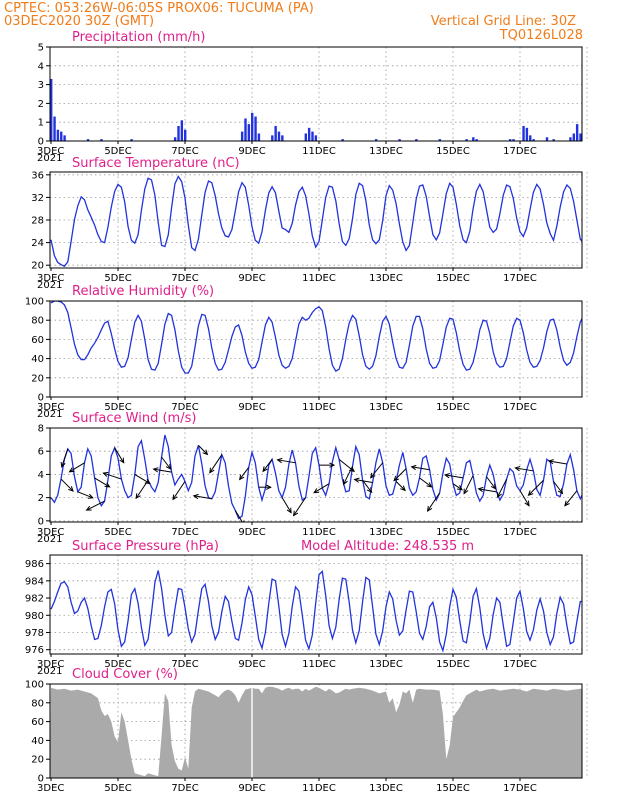 This screenshot has width=618, height=800. Describe the element at coordinates (41, 475) in the screenshot. I see `y-tick-label: 4` at that location.